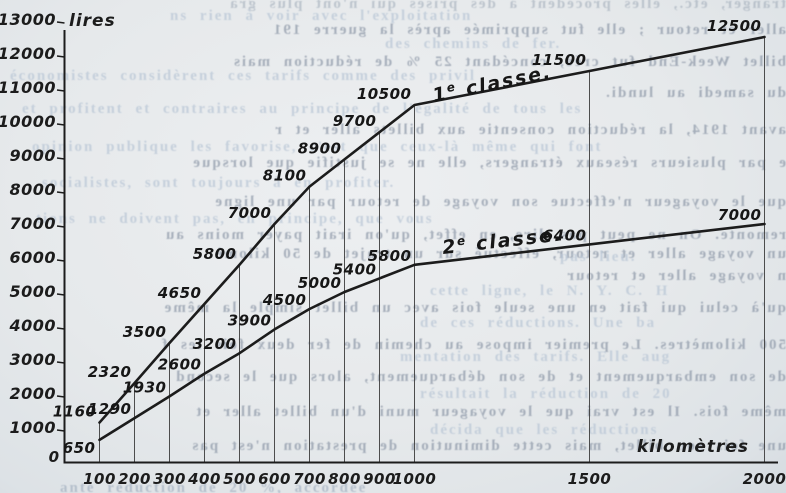  Describe the element at coordinates (32, 291) in the screenshot. I see `y-tick-label: 5000` at that location.